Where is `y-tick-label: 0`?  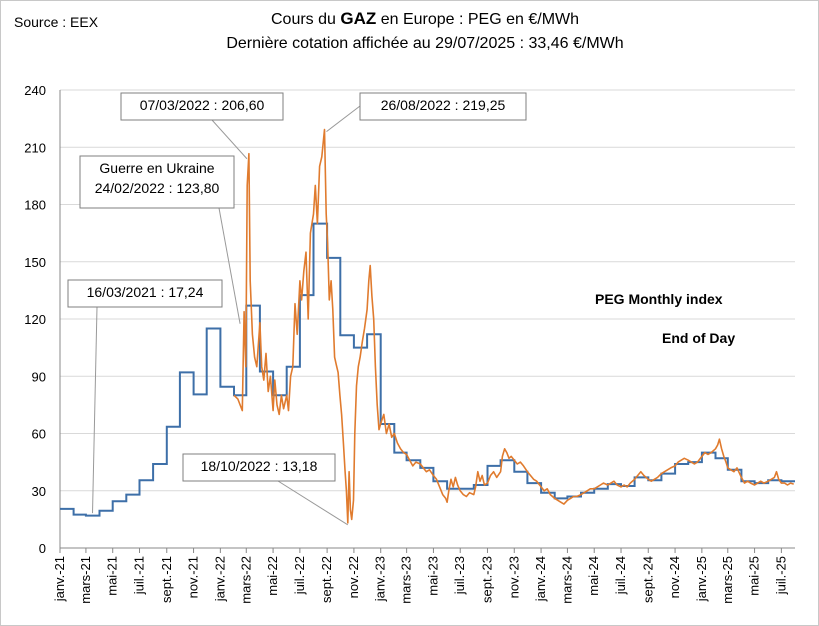 y-tick-label: 0 is located at coordinates (42, 548).